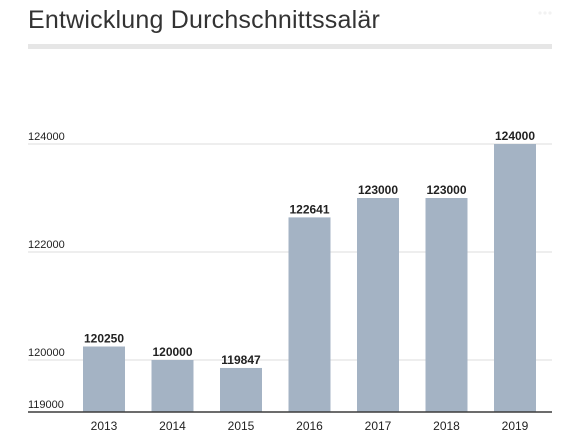 The width and height of the screenshot is (580, 440). What do you see at coordinates (46, 353) in the screenshot?
I see `y-tick-label: 120000` at bounding box center [46, 353].